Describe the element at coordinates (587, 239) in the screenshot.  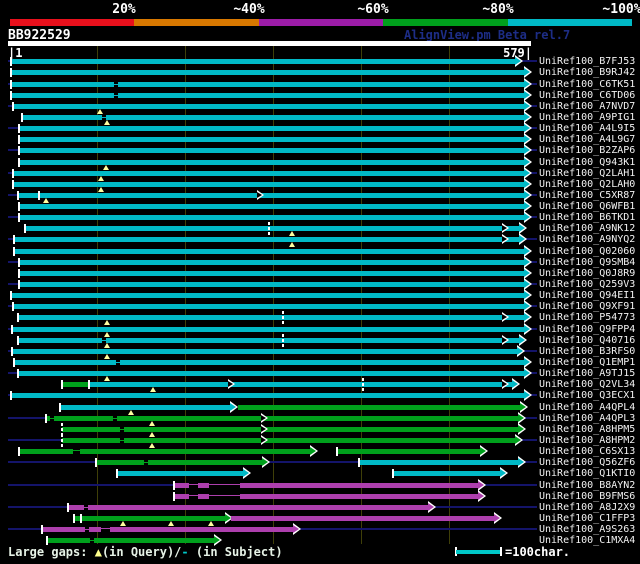
I see `row-label: UniRef100_A9NYQ2` at that location.